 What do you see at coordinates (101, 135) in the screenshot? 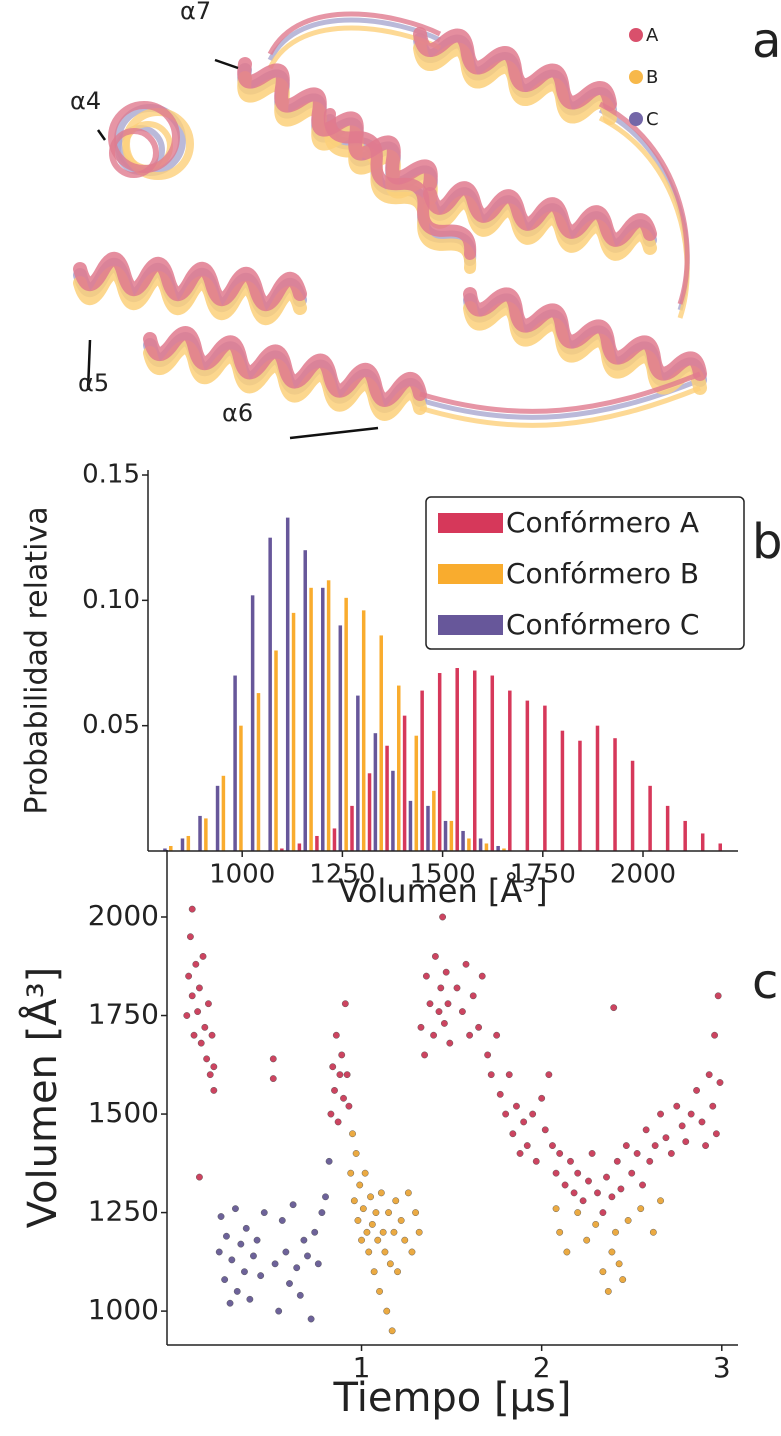
I see `pointer-line` at bounding box center [101, 135].